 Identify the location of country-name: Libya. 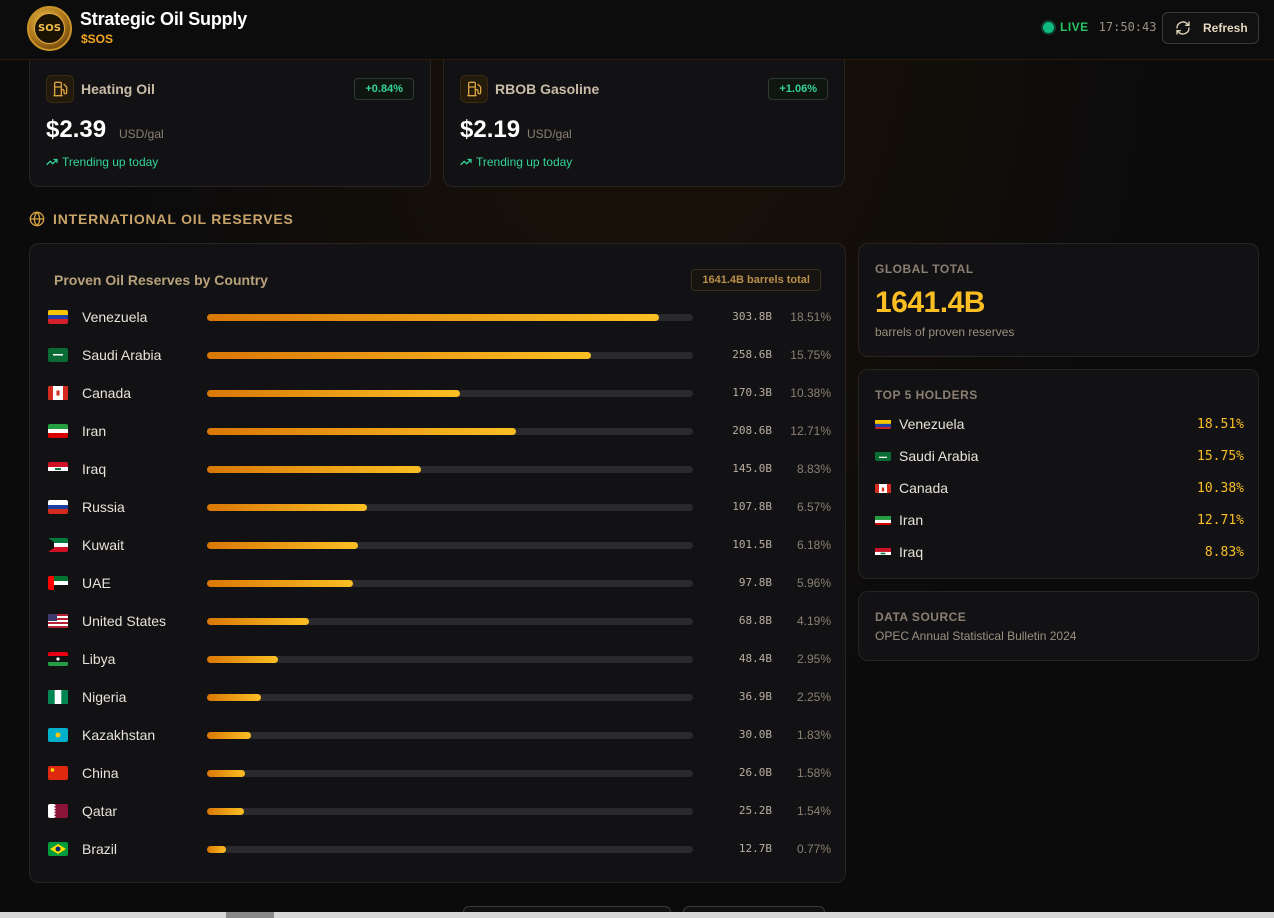
(99, 659).